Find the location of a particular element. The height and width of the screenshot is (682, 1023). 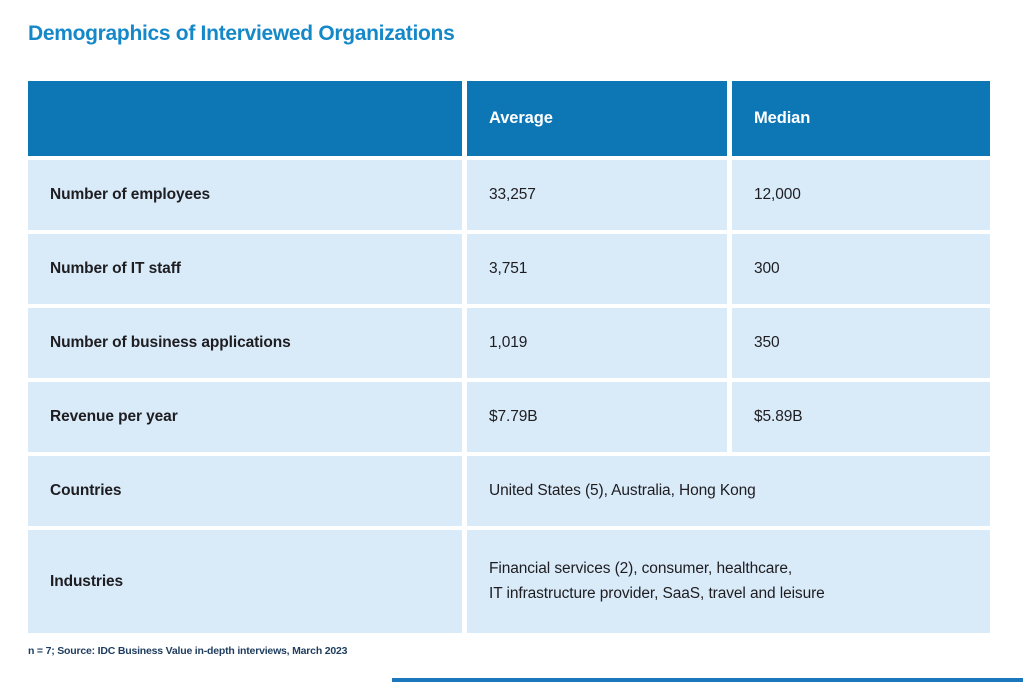

row-label-business-applications: Number of business applications is located at coordinates (245, 343).